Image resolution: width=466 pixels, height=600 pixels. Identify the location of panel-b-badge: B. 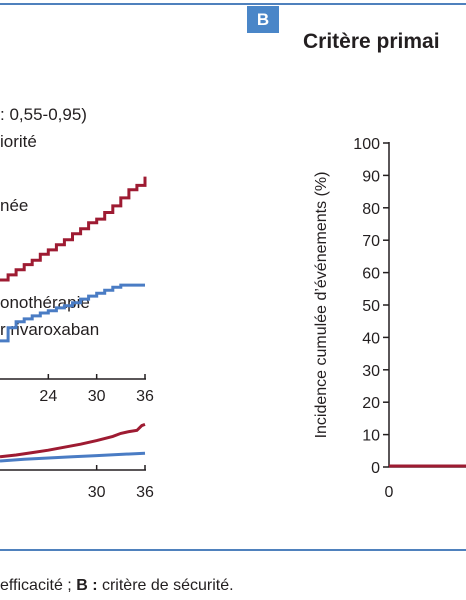
(263, 19).